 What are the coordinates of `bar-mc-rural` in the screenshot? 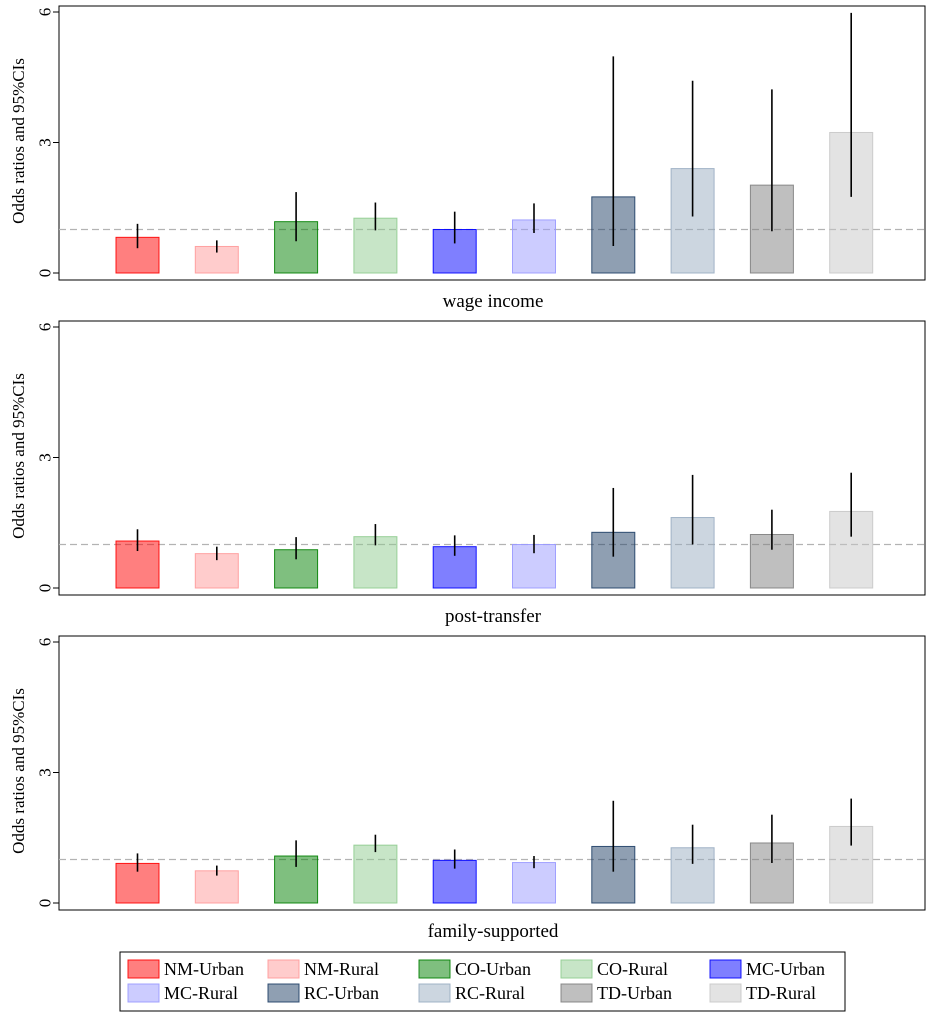 It's located at (534, 883).